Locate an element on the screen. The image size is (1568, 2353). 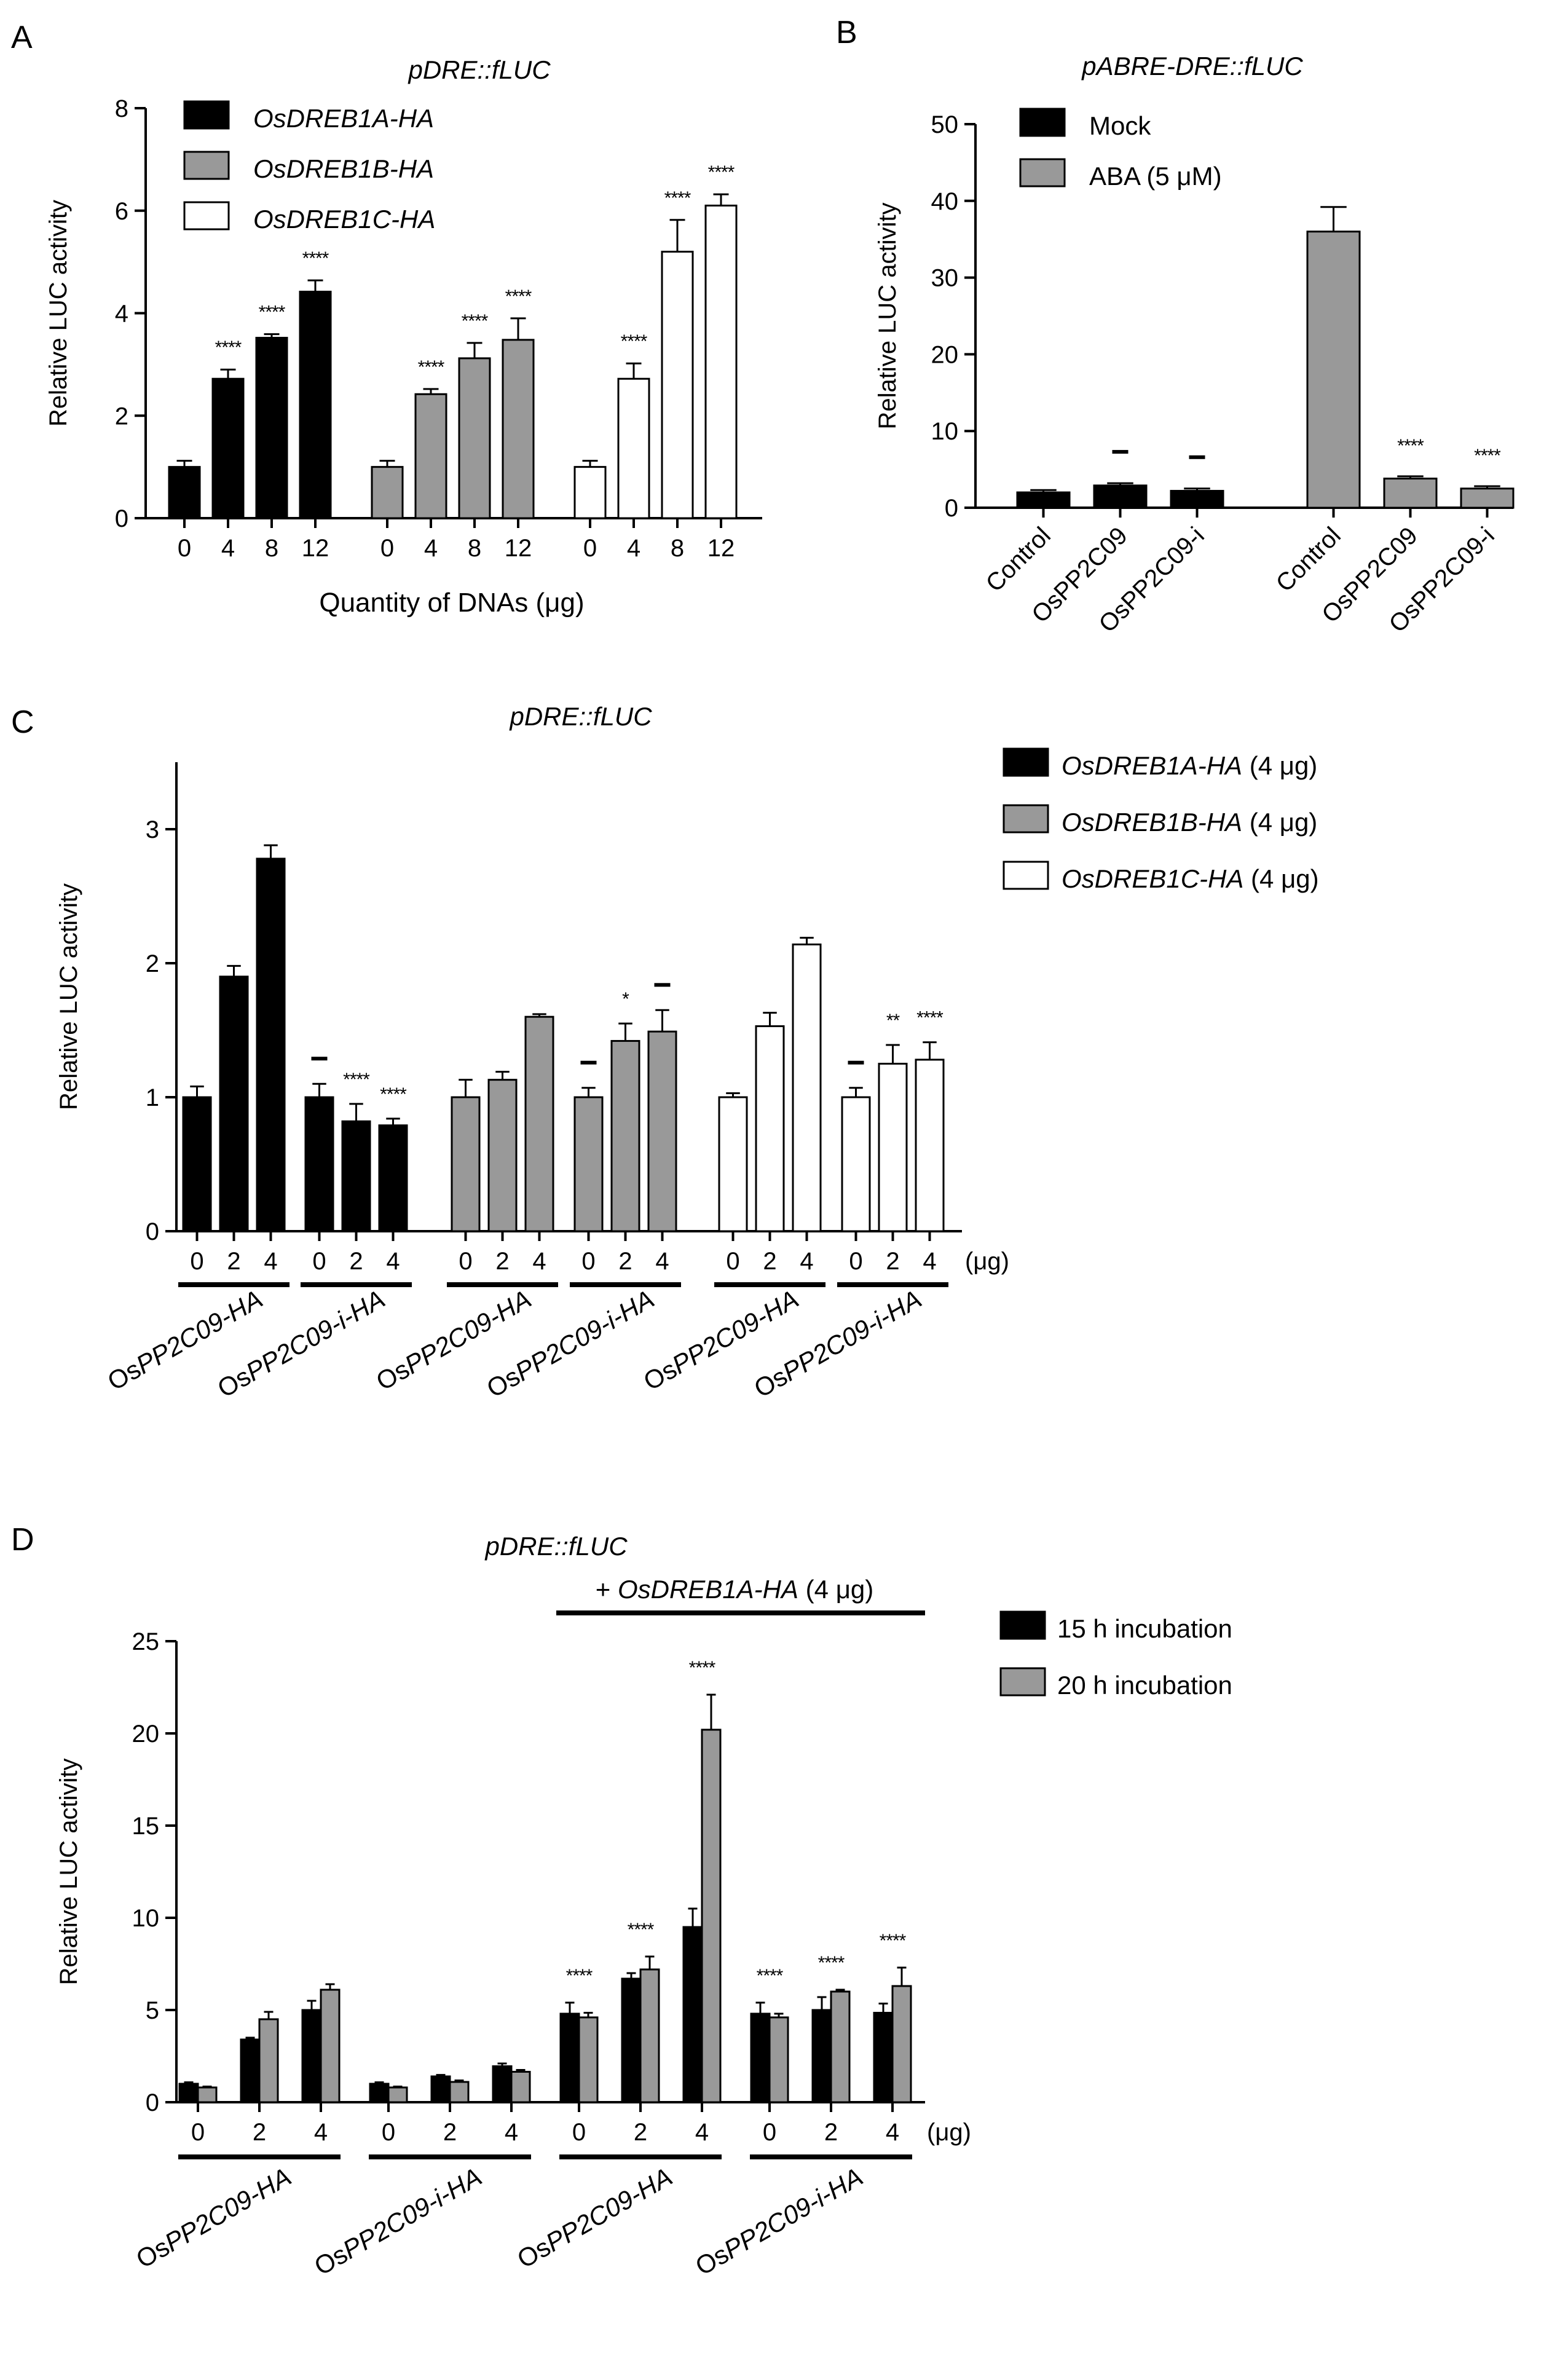
chart-c-legend-label: OsDREB1B-HA (4 μg) is located at coordinates (1189, 822).